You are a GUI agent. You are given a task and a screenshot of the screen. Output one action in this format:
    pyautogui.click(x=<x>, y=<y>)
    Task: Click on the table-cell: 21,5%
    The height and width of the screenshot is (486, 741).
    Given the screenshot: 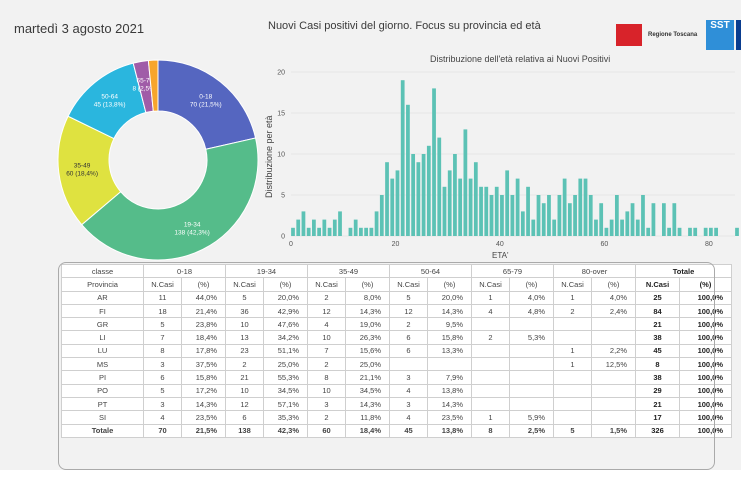 What is the action you would take?
    pyautogui.click(x=203, y=430)
    